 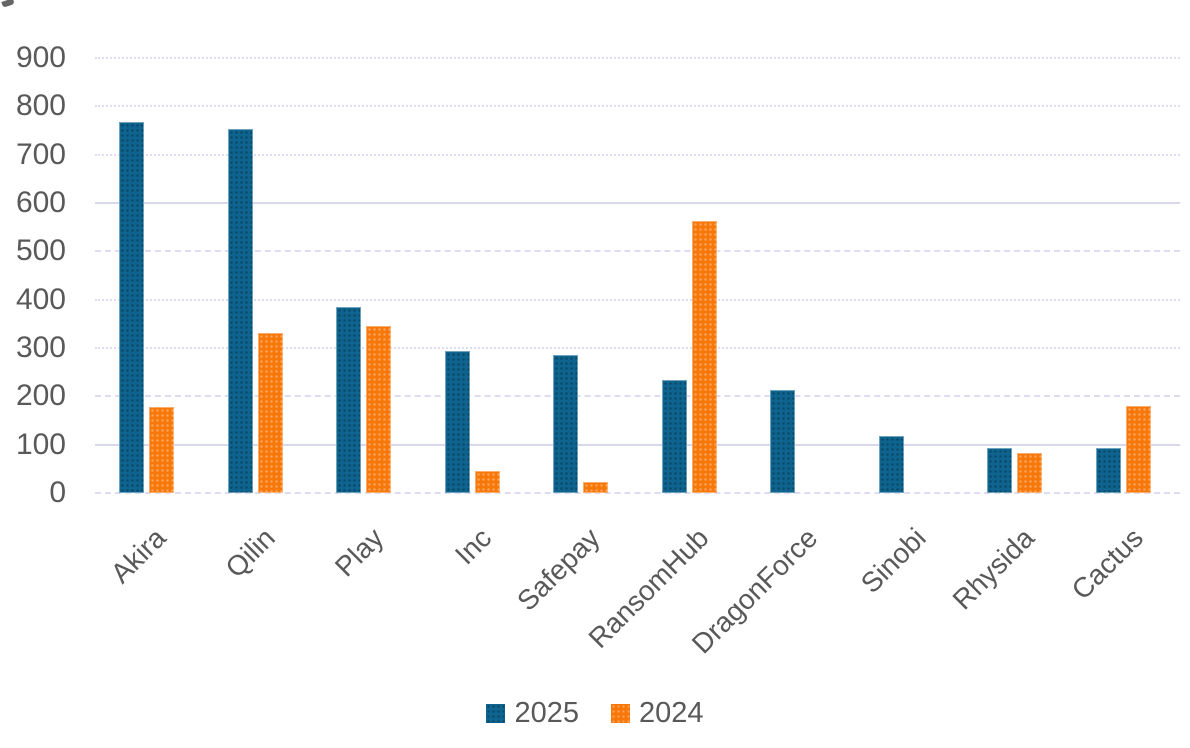 I want to click on bar-2025-akira, so click(x=131, y=307).